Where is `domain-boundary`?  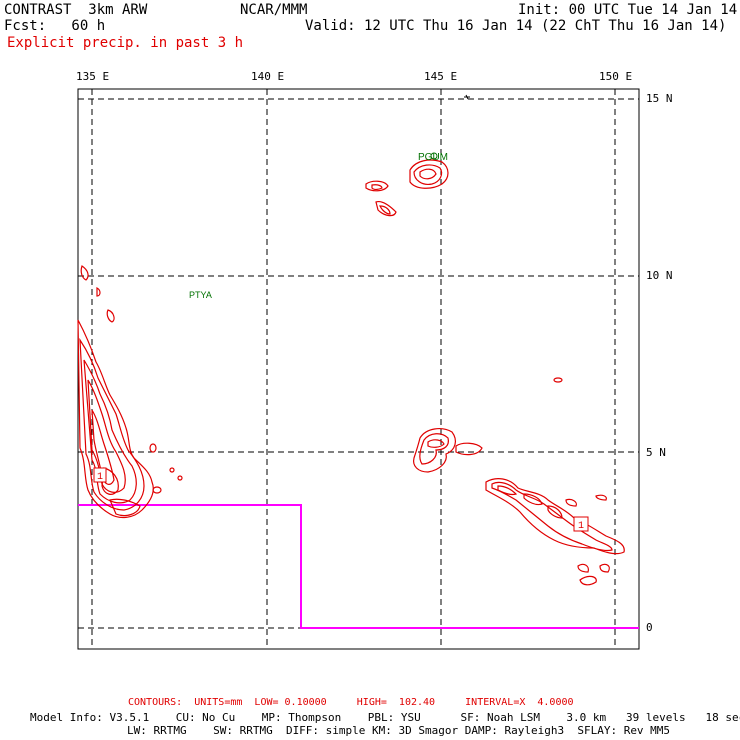
domain-boundary is located at coordinates (358, 566).